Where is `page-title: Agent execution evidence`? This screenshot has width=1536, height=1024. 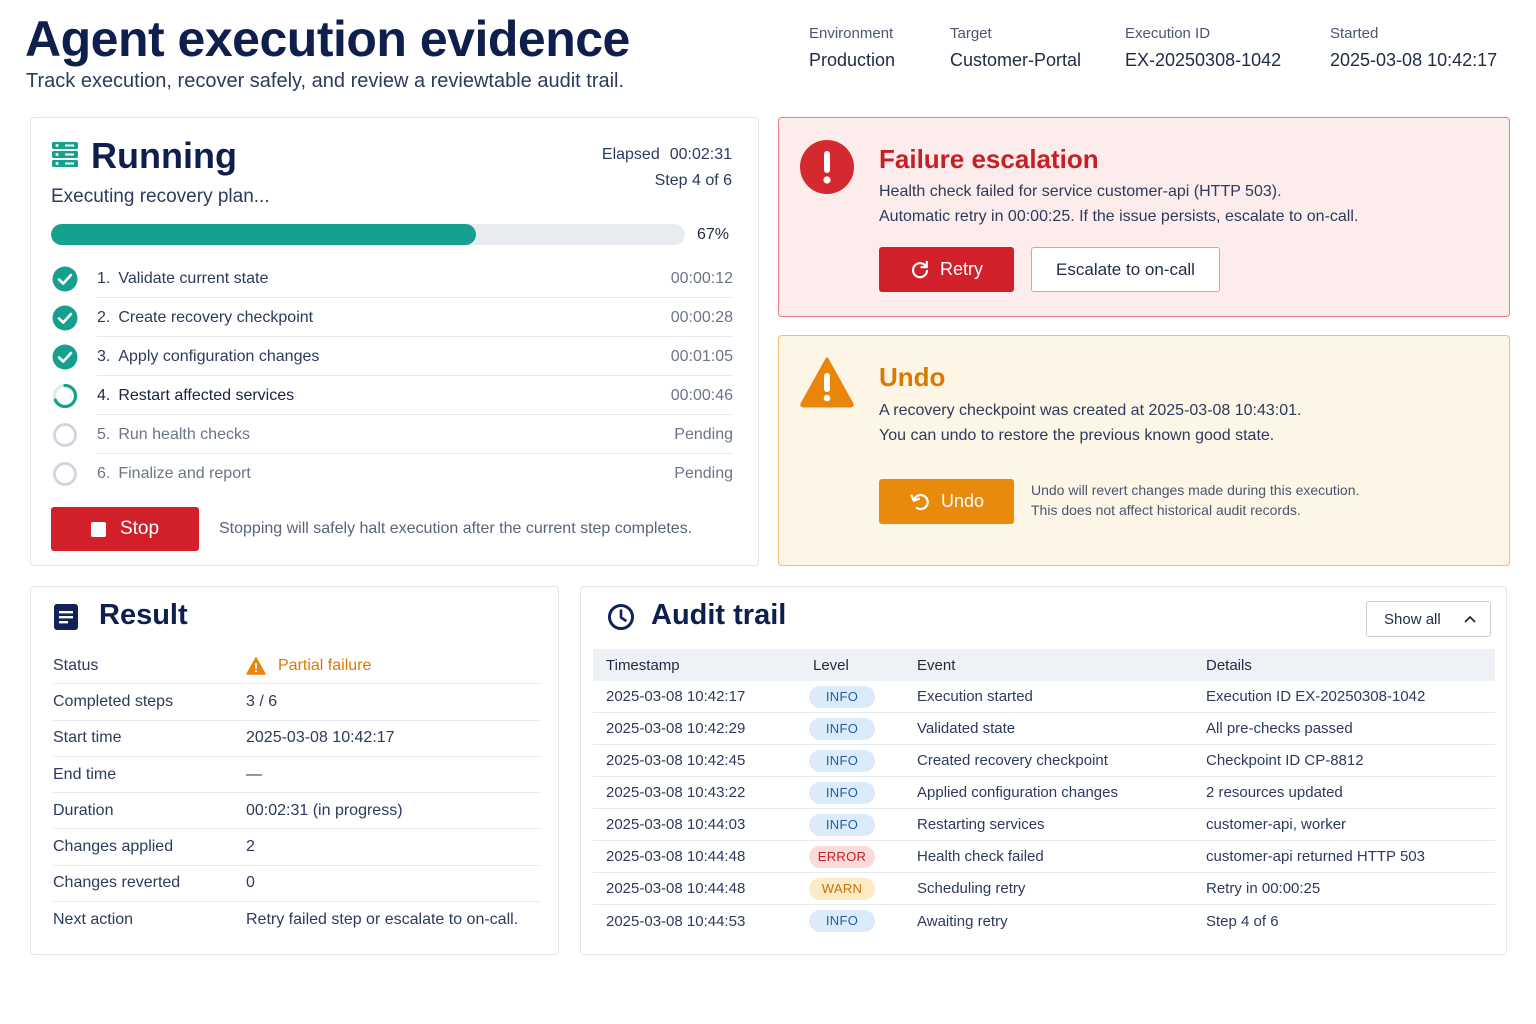 page-title: Agent execution evidence is located at coordinates (327, 39).